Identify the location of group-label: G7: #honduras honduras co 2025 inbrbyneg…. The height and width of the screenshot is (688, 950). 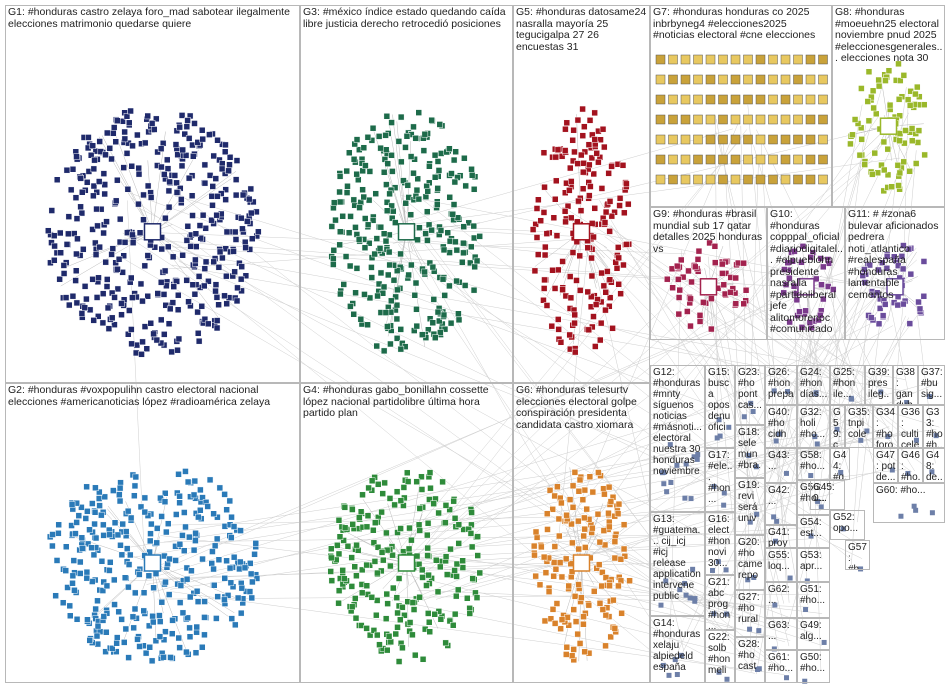
(734, 23).